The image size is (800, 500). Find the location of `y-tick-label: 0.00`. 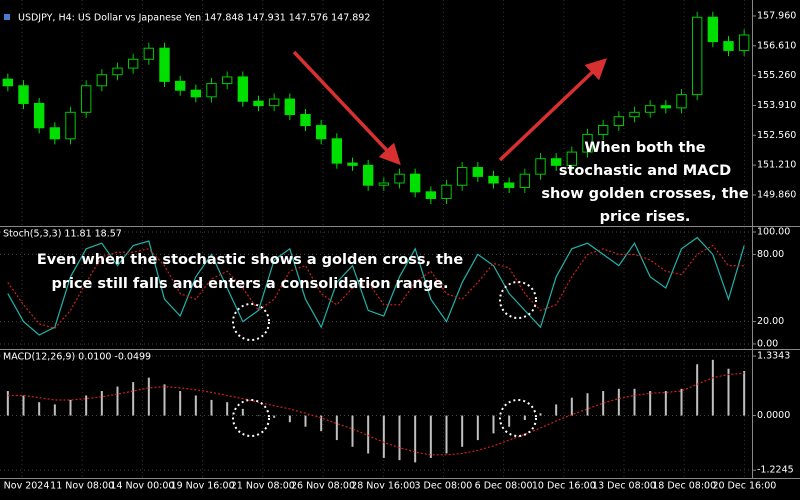

y-tick-label: 0.00 is located at coordinates (767, 343).